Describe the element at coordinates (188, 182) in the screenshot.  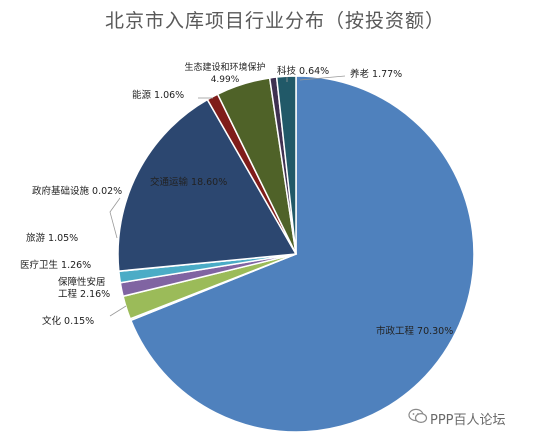
I see `slice-label: 交通运输 18.60%` at that location.